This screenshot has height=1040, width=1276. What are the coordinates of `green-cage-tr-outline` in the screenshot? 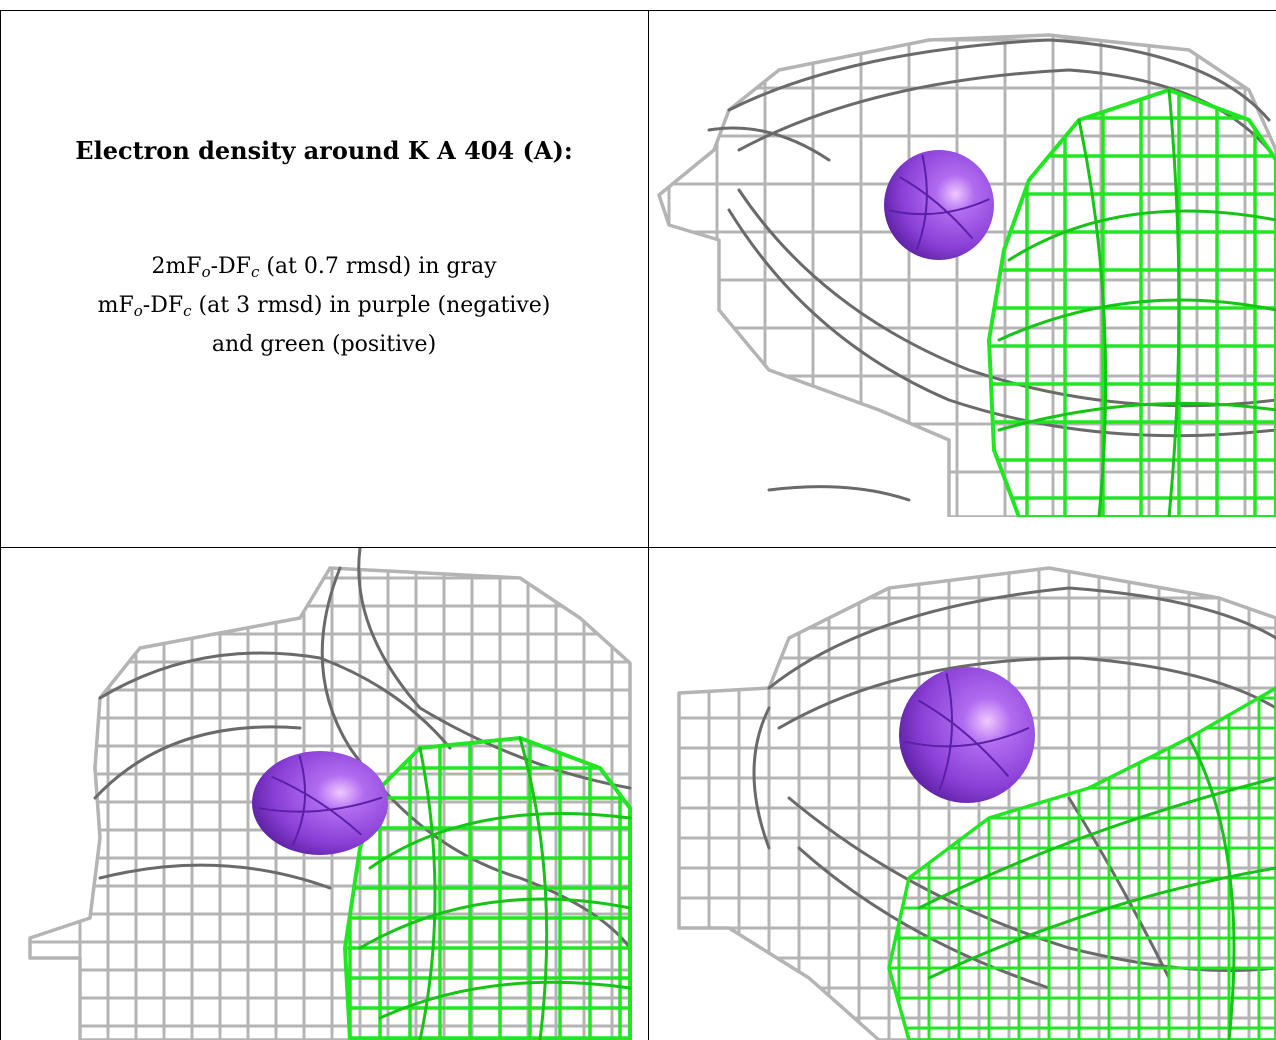 It's located at (1131, 302).